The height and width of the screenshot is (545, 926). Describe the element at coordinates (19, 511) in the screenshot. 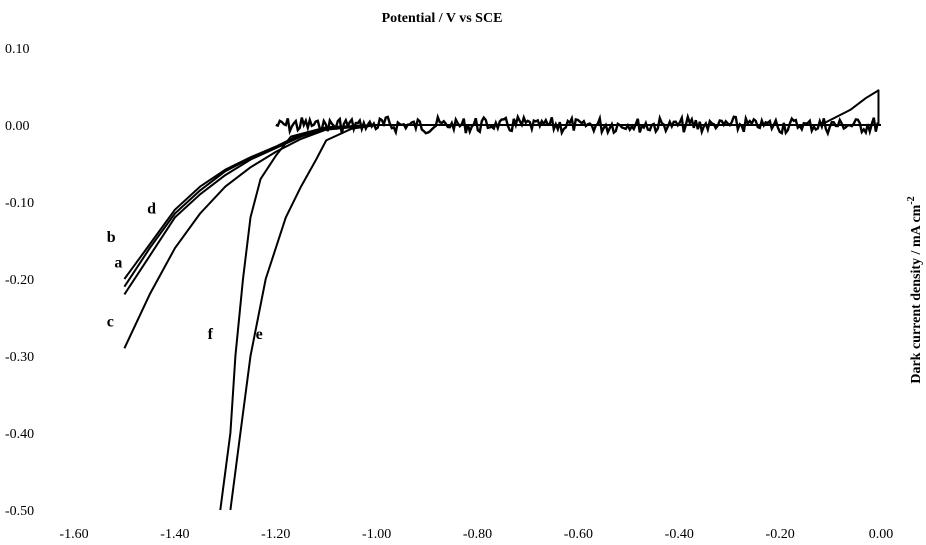

I see `y-tick-label: -0.50` at that location.